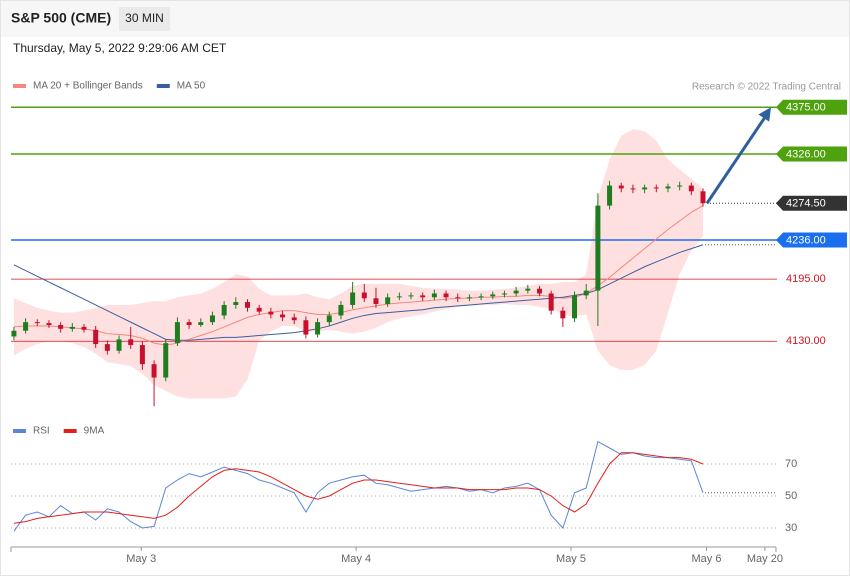  What do you see at coordinates (737, 159) in the screenshot?
I see `projection-arrow` at bounding box center [737, 159].